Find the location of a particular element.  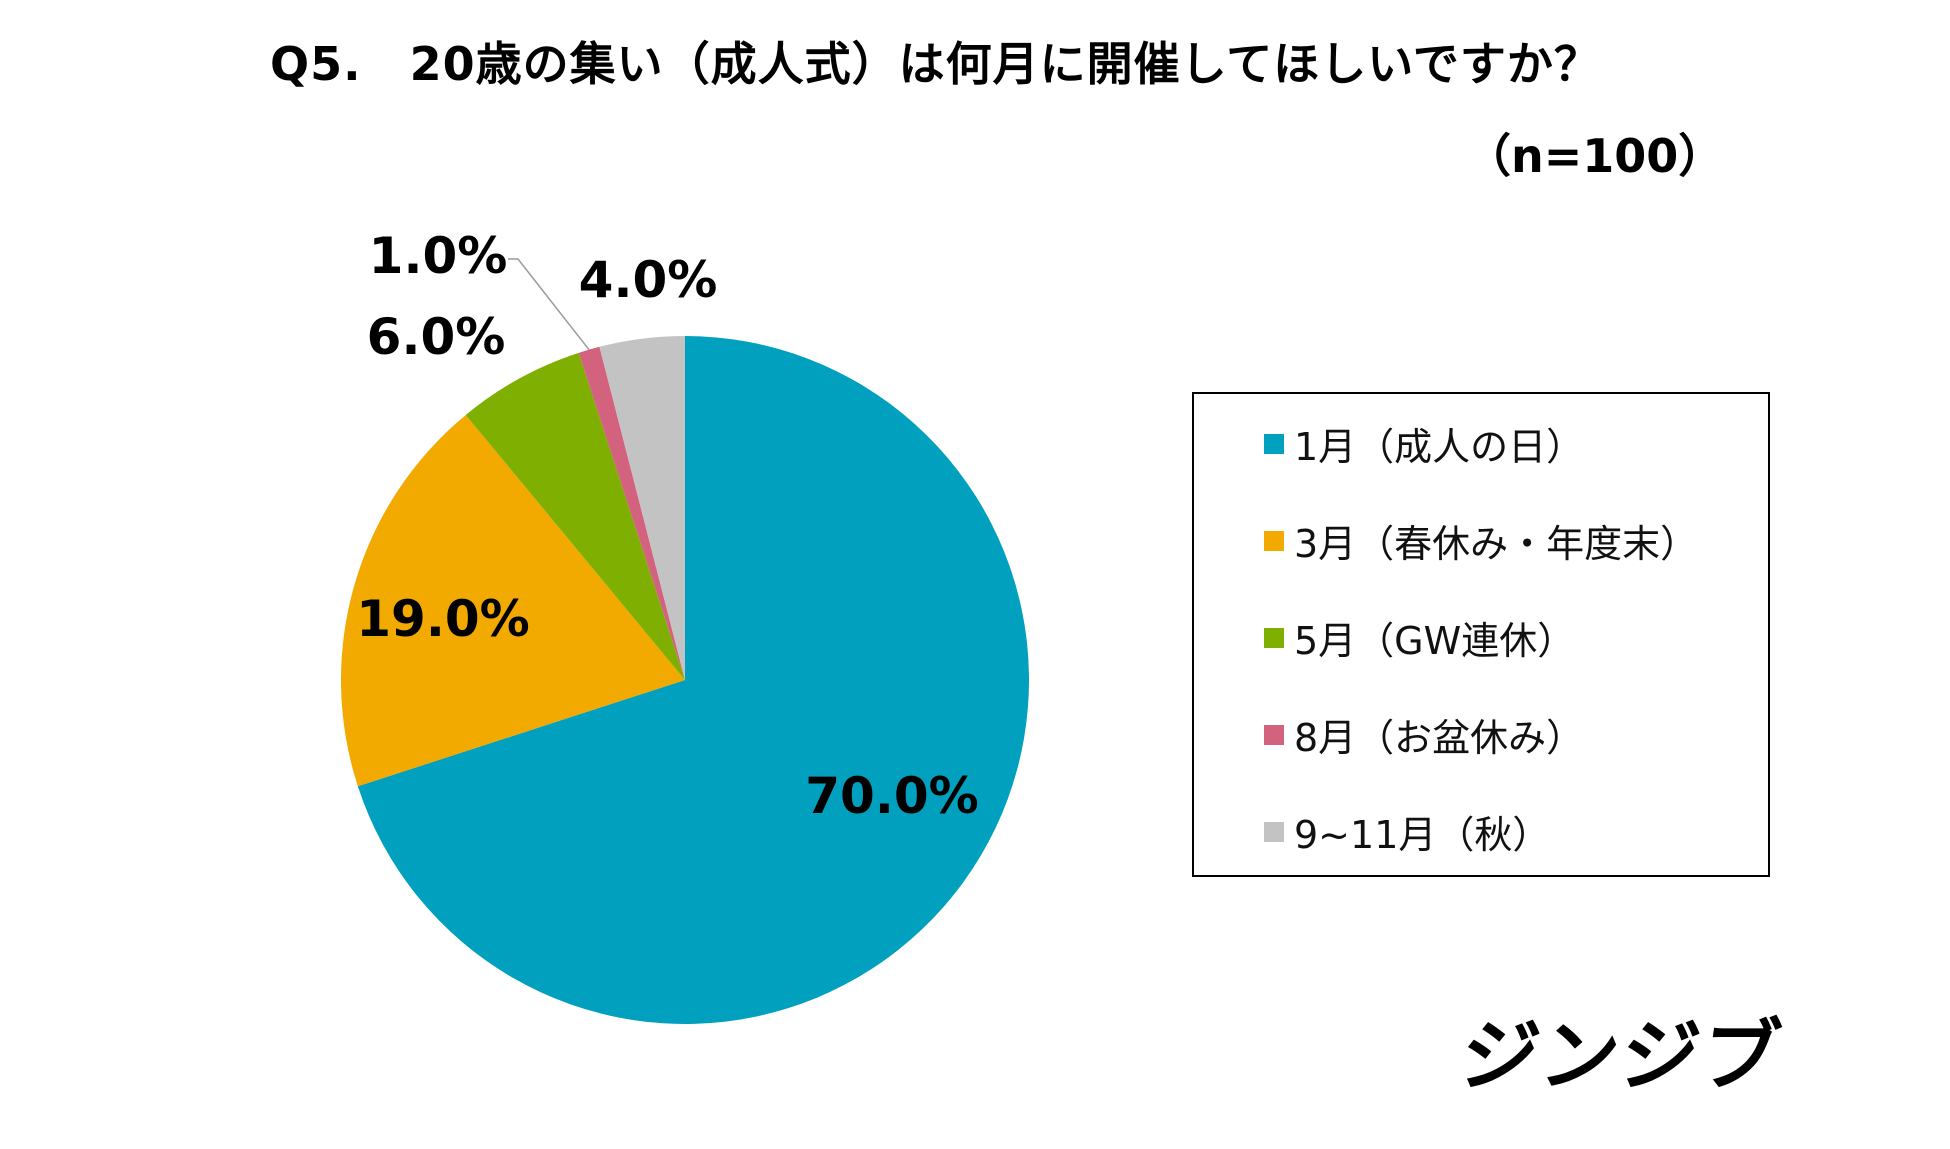

legend-swatch-january is located at coordinates (1274, 443).